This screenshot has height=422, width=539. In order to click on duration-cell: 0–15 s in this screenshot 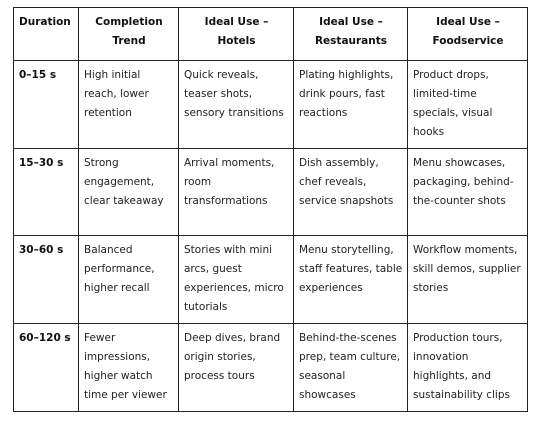, I will do `click(46, 104)`.